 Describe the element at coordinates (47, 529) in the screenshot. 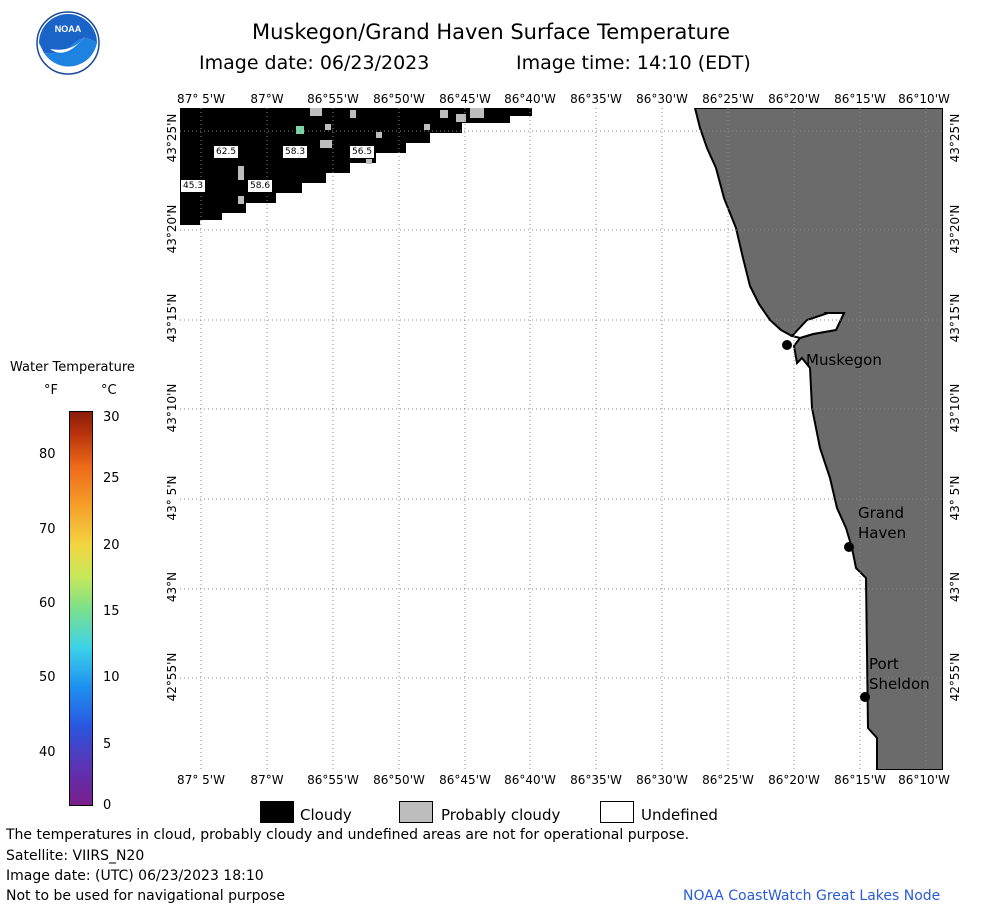

I see `colorbar-f-tick: 70` at that location.